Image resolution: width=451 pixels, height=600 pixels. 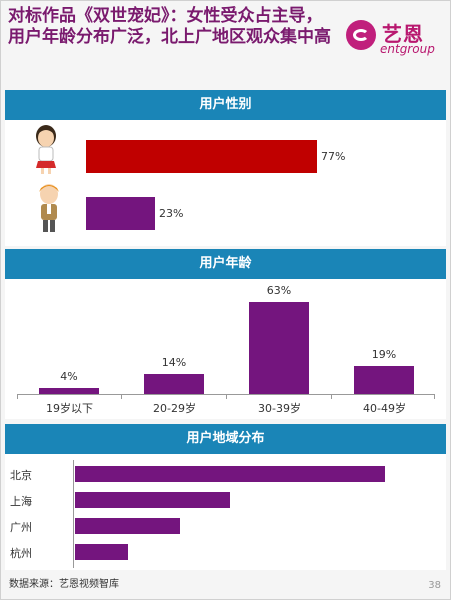 I want to click on logo-en-text: entgroup, so click(x=407, y=49).